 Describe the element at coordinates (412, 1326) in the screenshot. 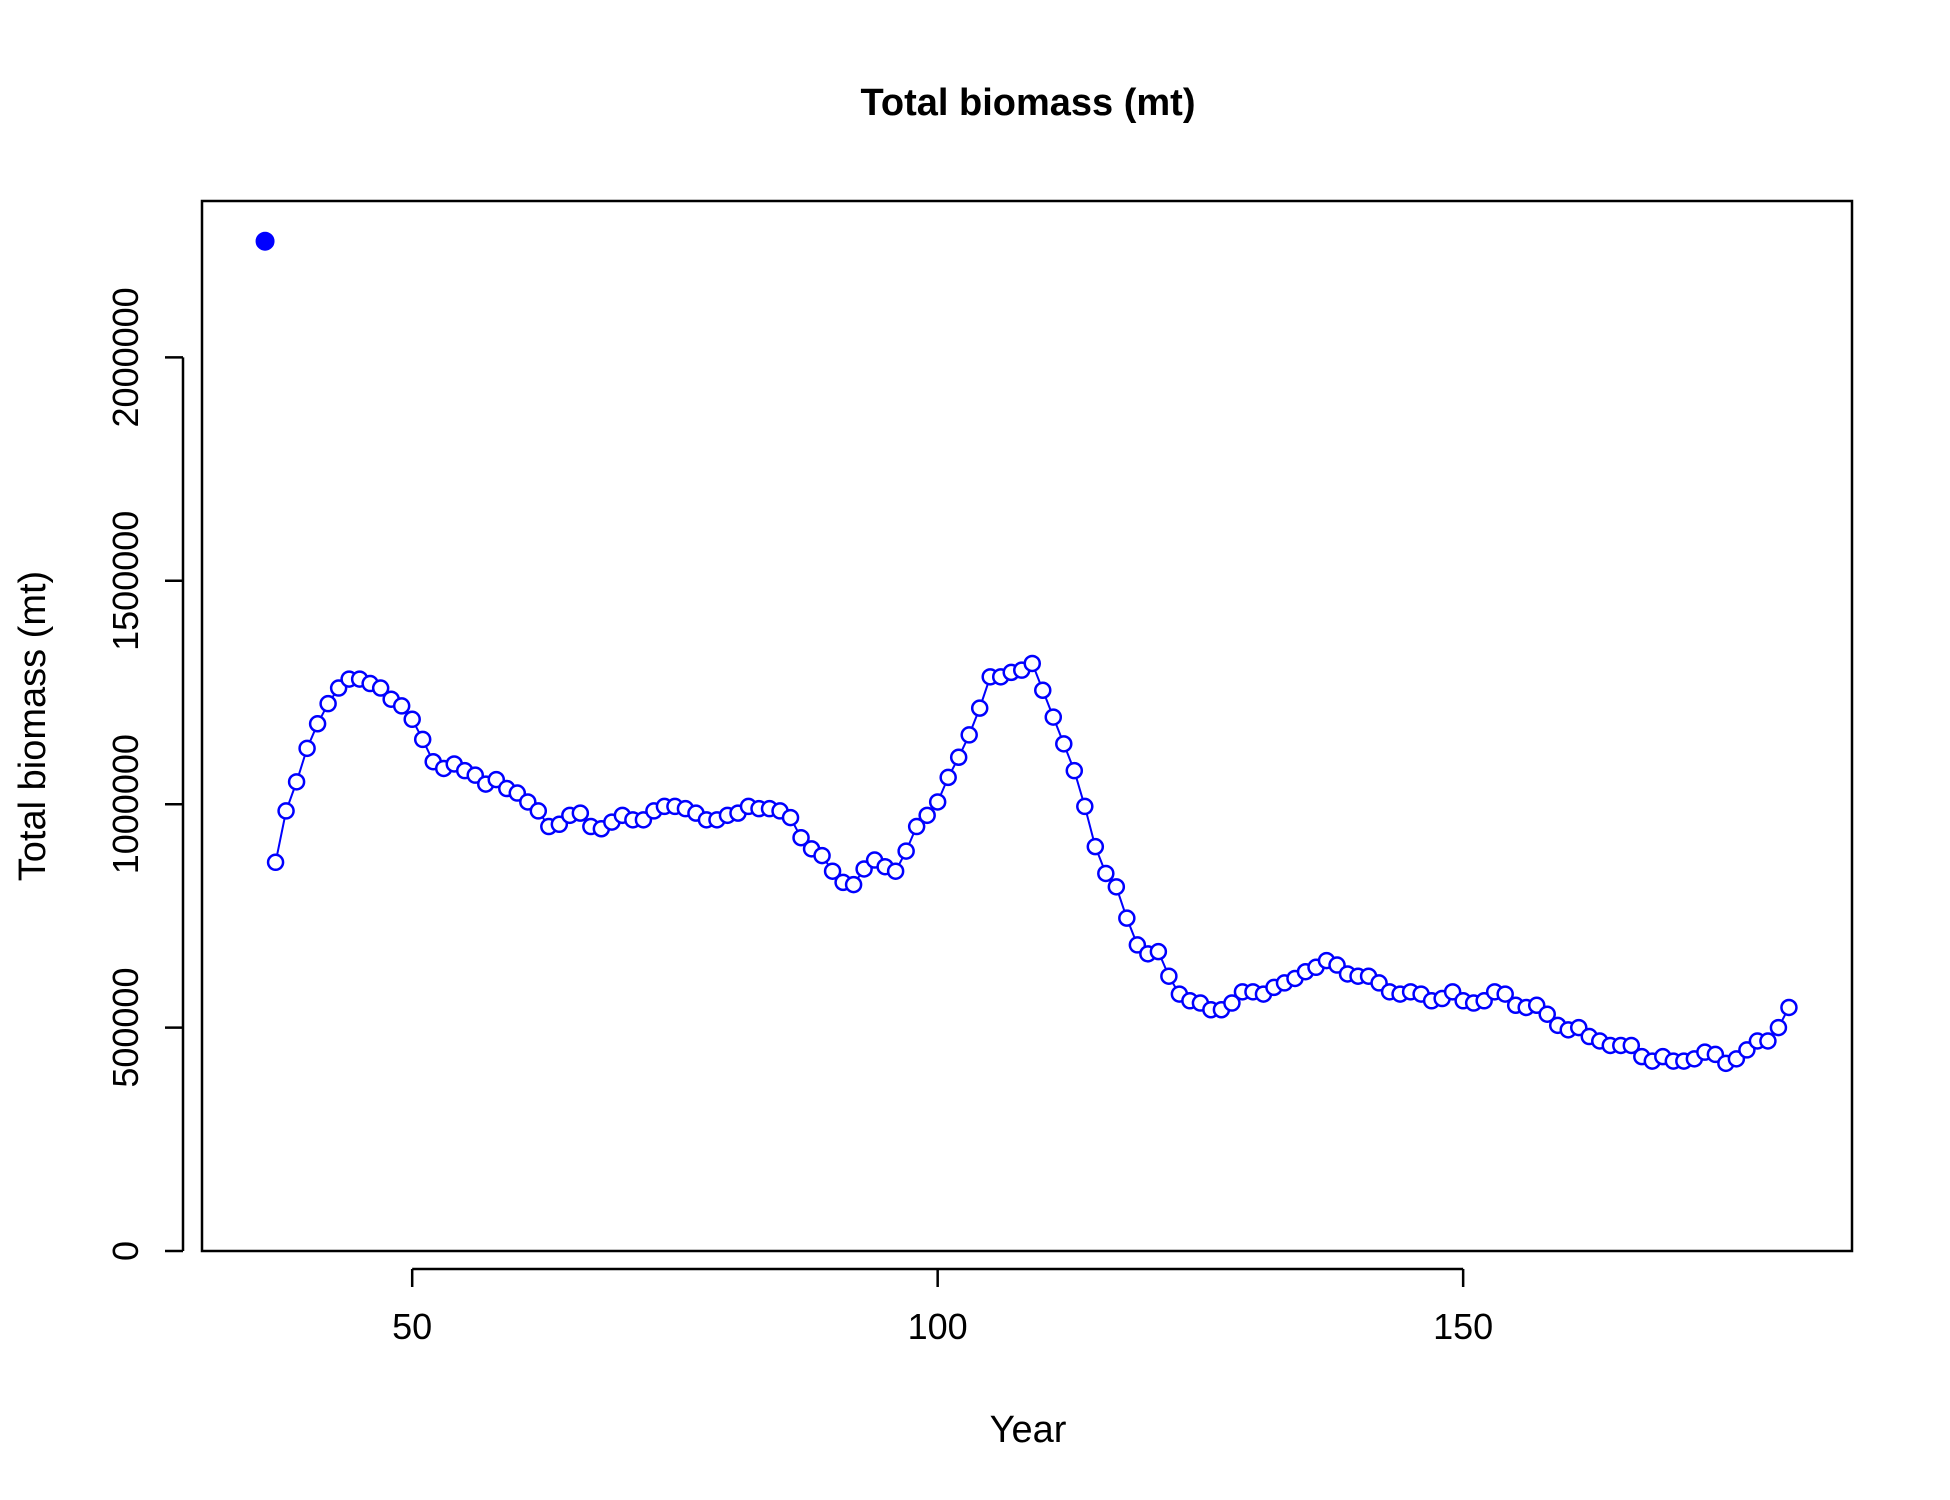

I see `x-tick-label: 50` at that location.